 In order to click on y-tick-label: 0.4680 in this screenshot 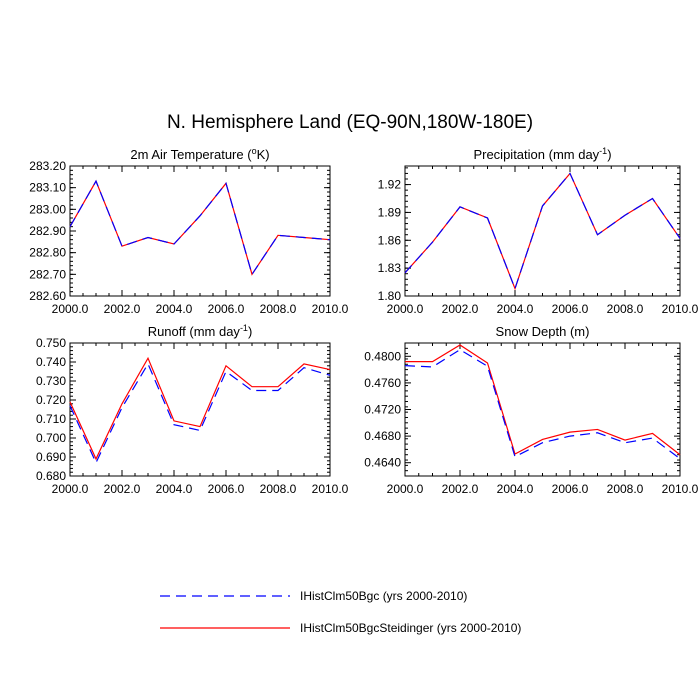, I will do `click(382, 436)`.